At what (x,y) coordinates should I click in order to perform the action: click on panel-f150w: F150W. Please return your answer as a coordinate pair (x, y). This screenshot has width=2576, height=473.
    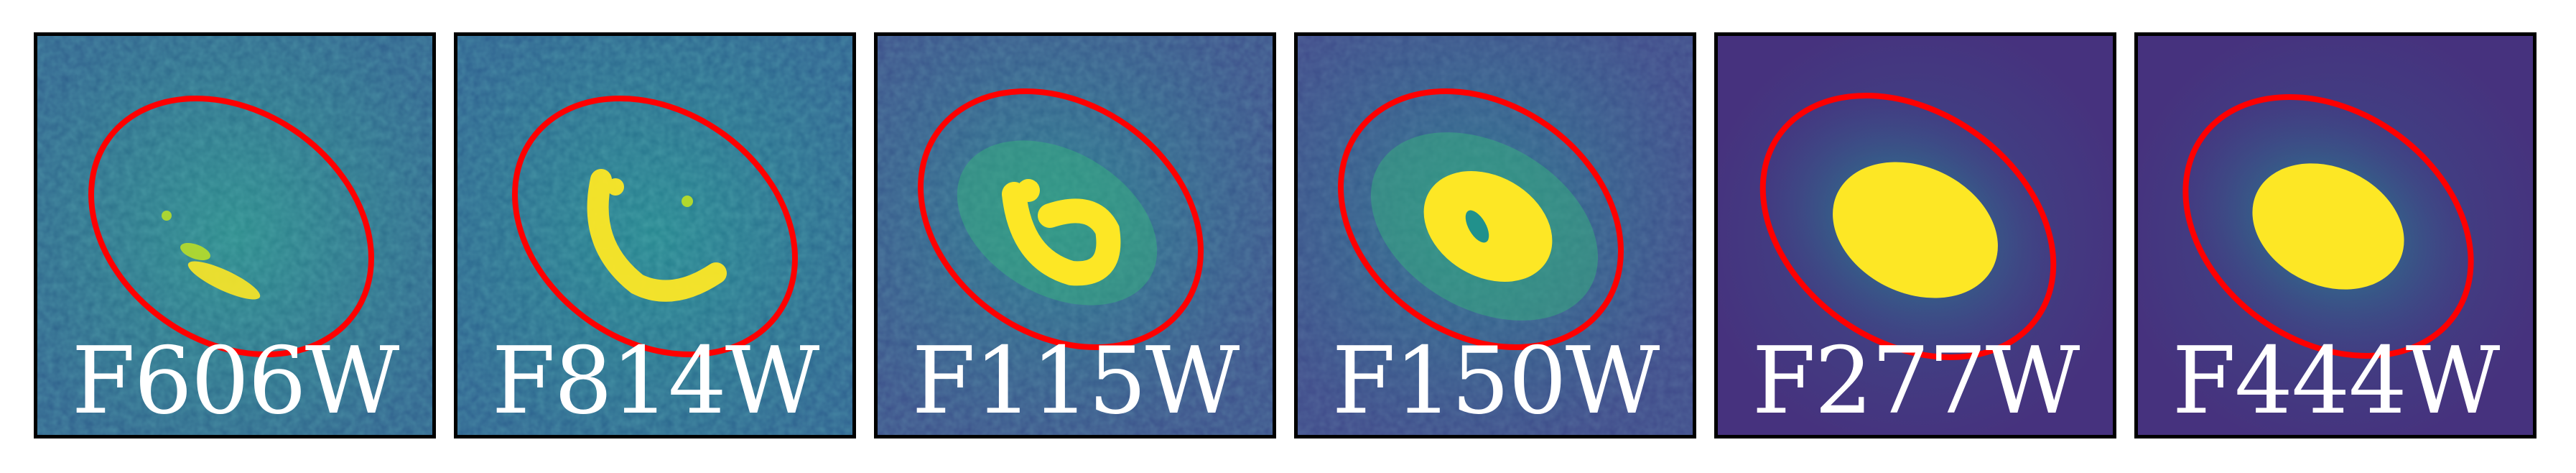
    Looking at the image, I should click on (1495, 235).